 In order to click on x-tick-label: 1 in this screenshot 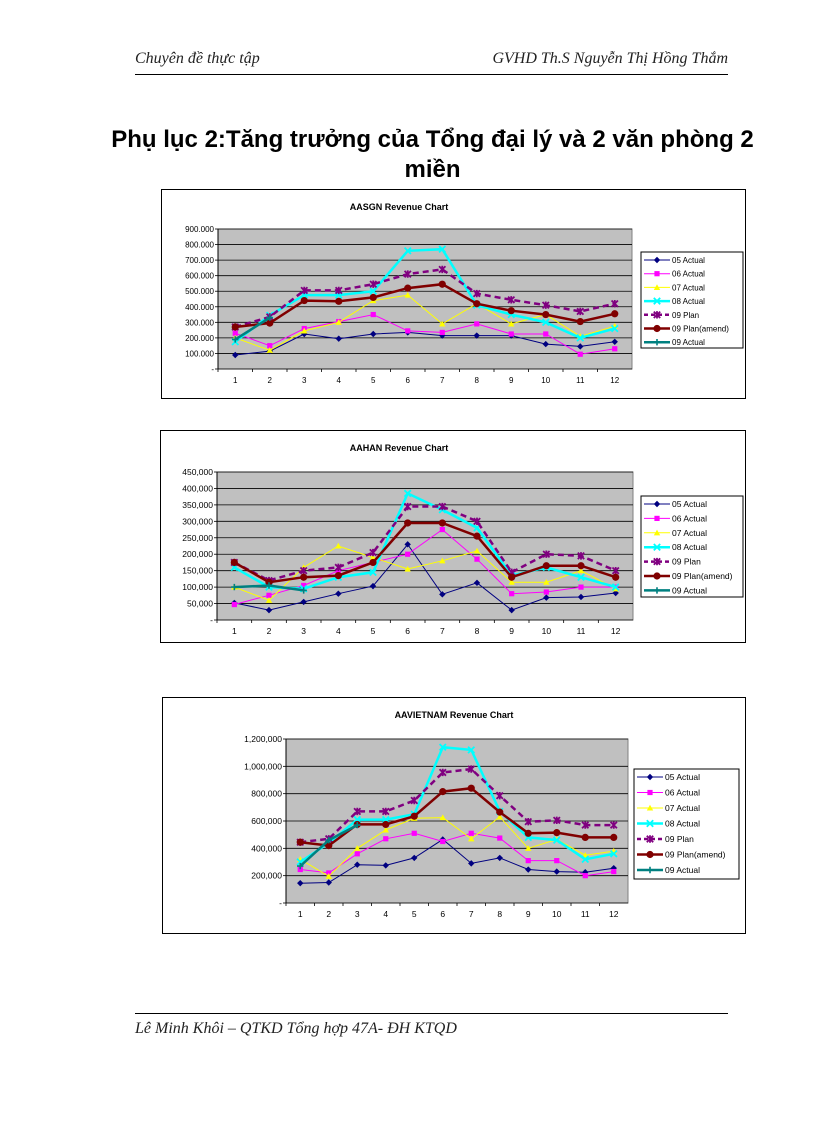, I will do `click(235, 380)`.